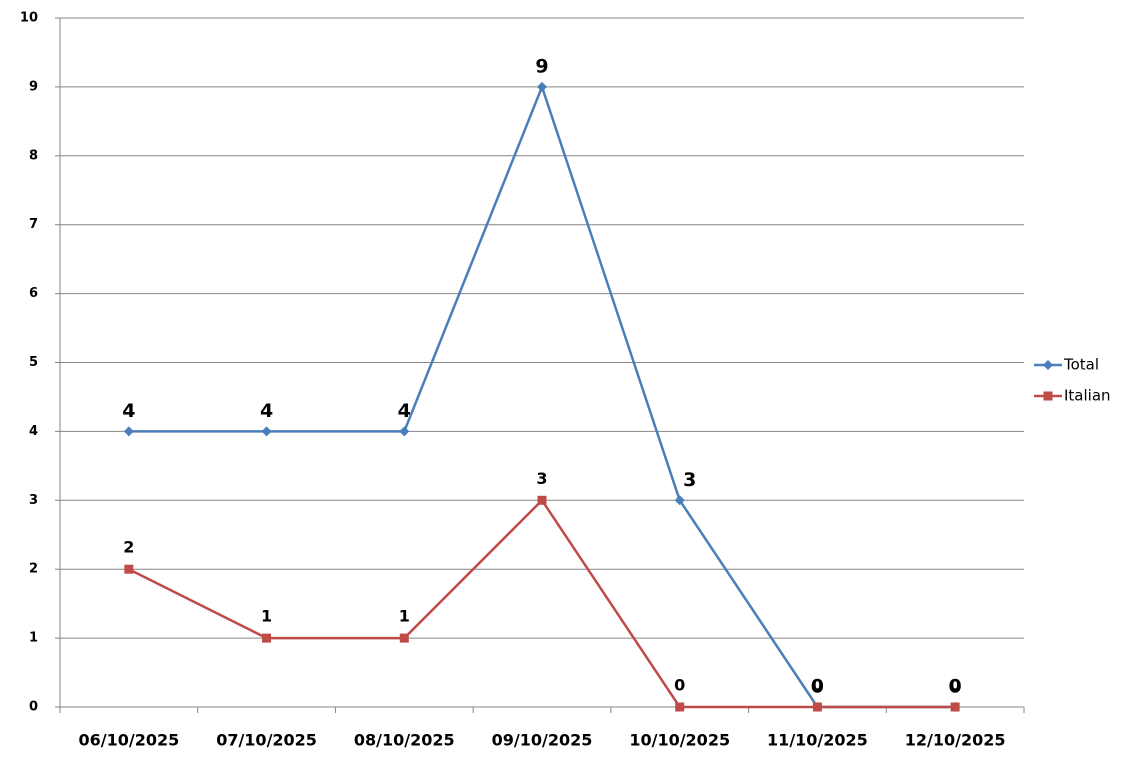  I want to click on y-tick-label: 1, so click(33, 638).